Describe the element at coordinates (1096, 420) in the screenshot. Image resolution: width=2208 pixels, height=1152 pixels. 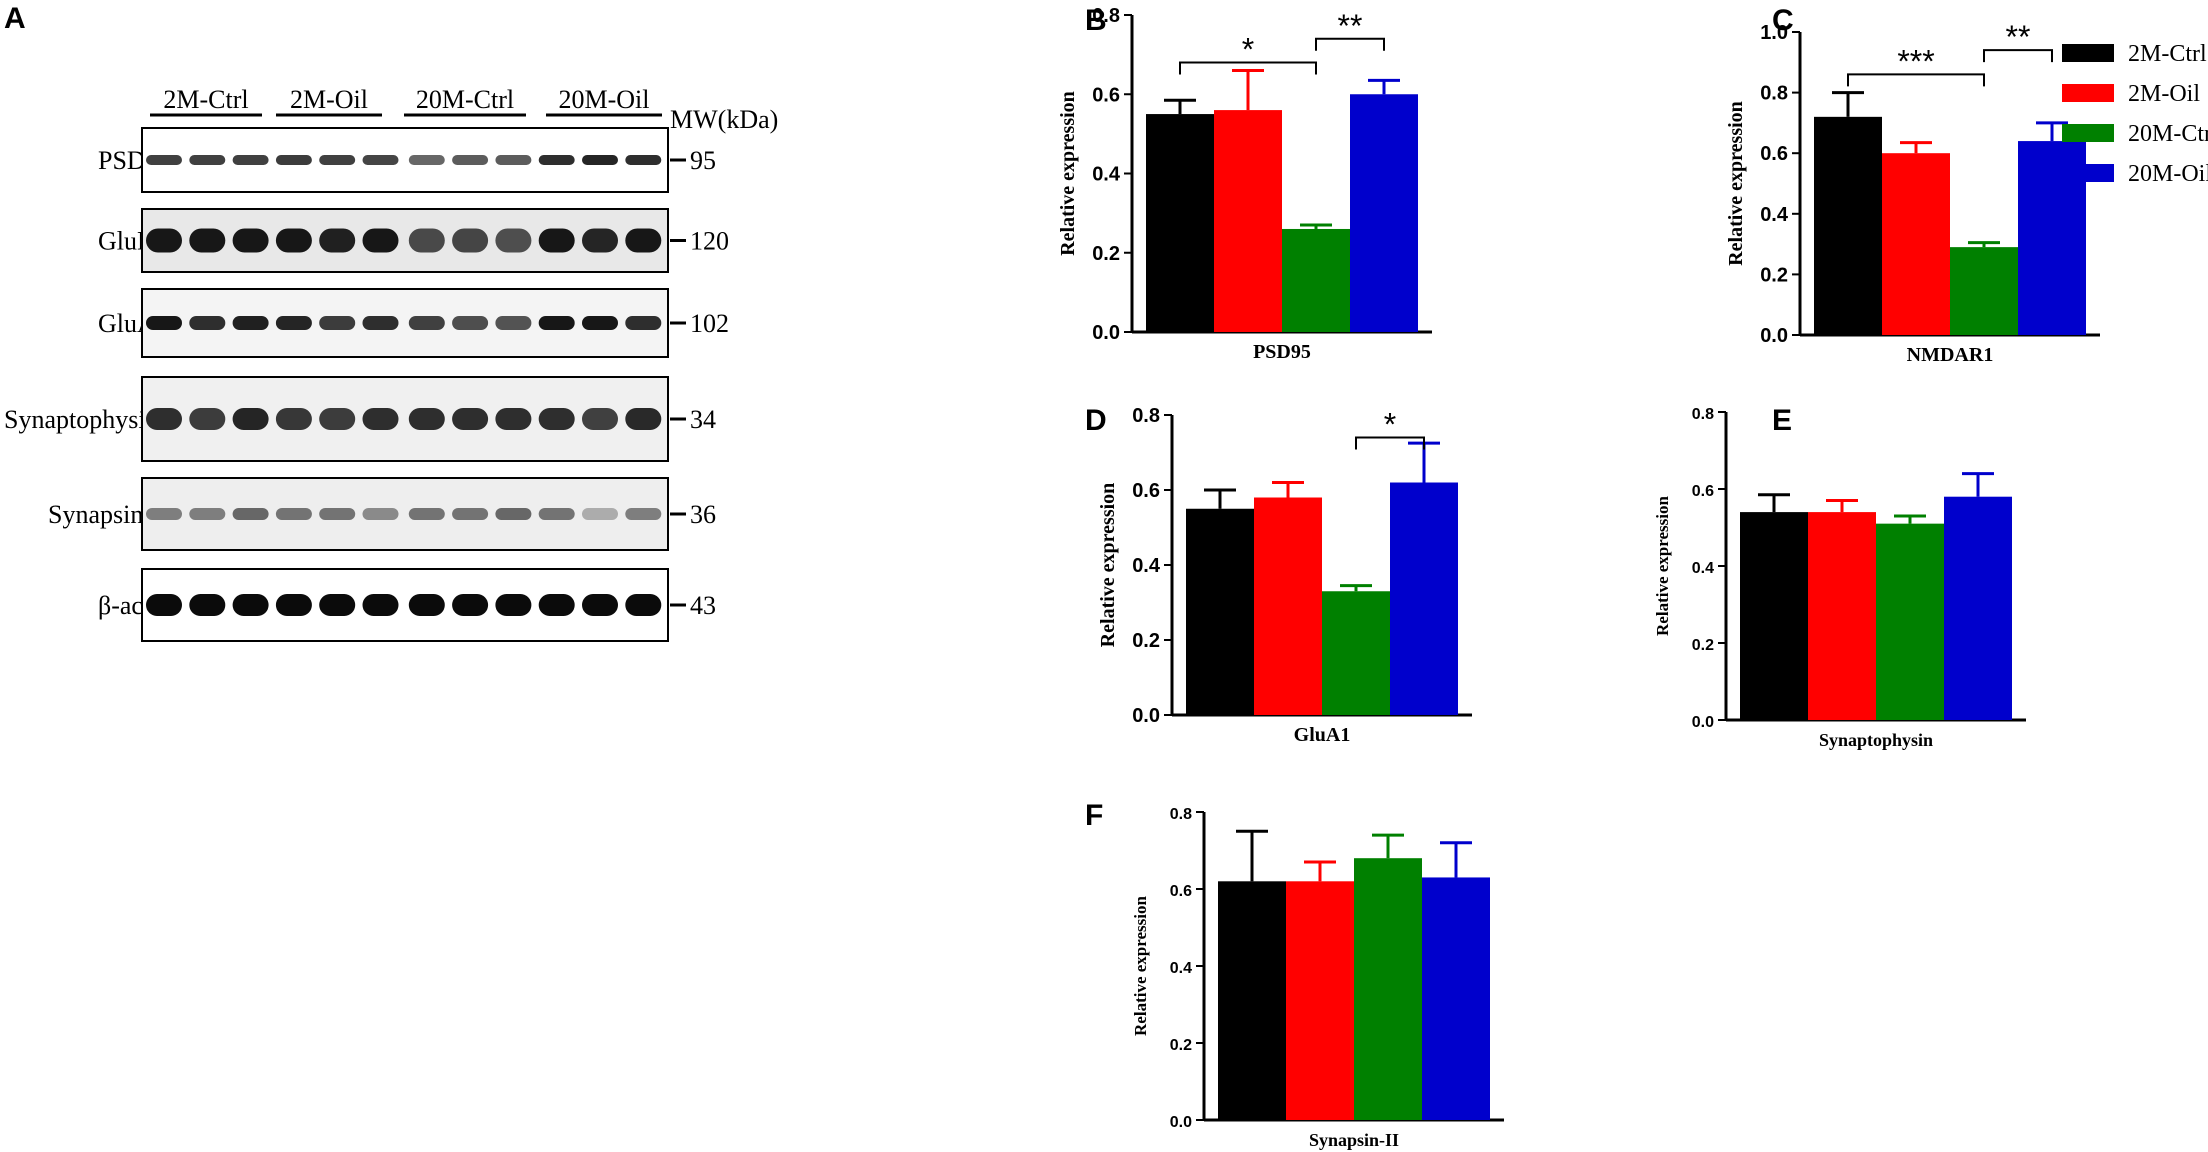
I see `panel-label-d: D` at that location.